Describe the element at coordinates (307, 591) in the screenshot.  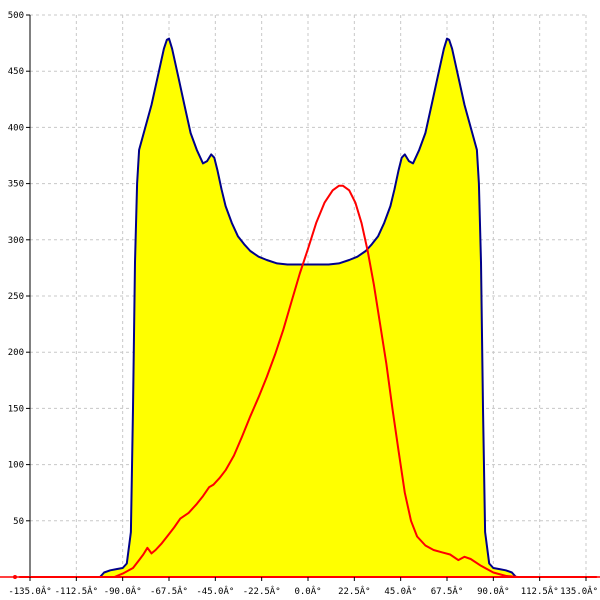
I see `x-tick-label-6: 0.0Â°` at that location.